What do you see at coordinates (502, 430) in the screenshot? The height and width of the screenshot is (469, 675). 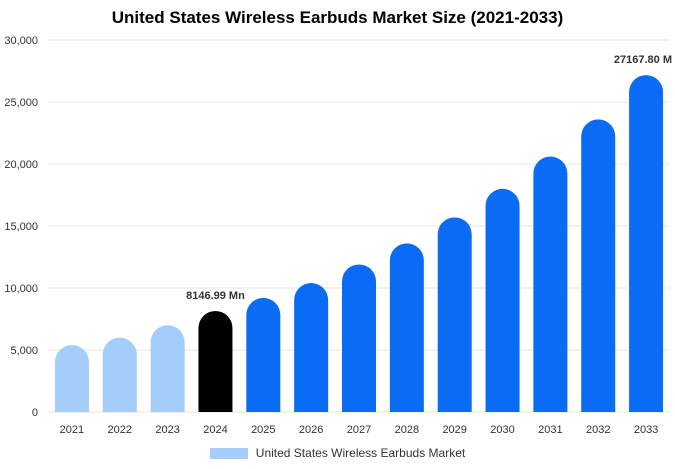 I see `x-tick-label: 2030` at bounding box center [502, 430].